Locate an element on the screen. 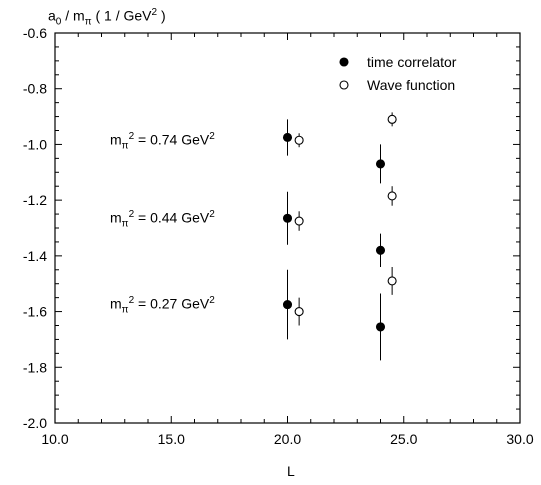 The image size is (541, 485). y-tick-label: -1.0 is located at coordinates (35, 144).